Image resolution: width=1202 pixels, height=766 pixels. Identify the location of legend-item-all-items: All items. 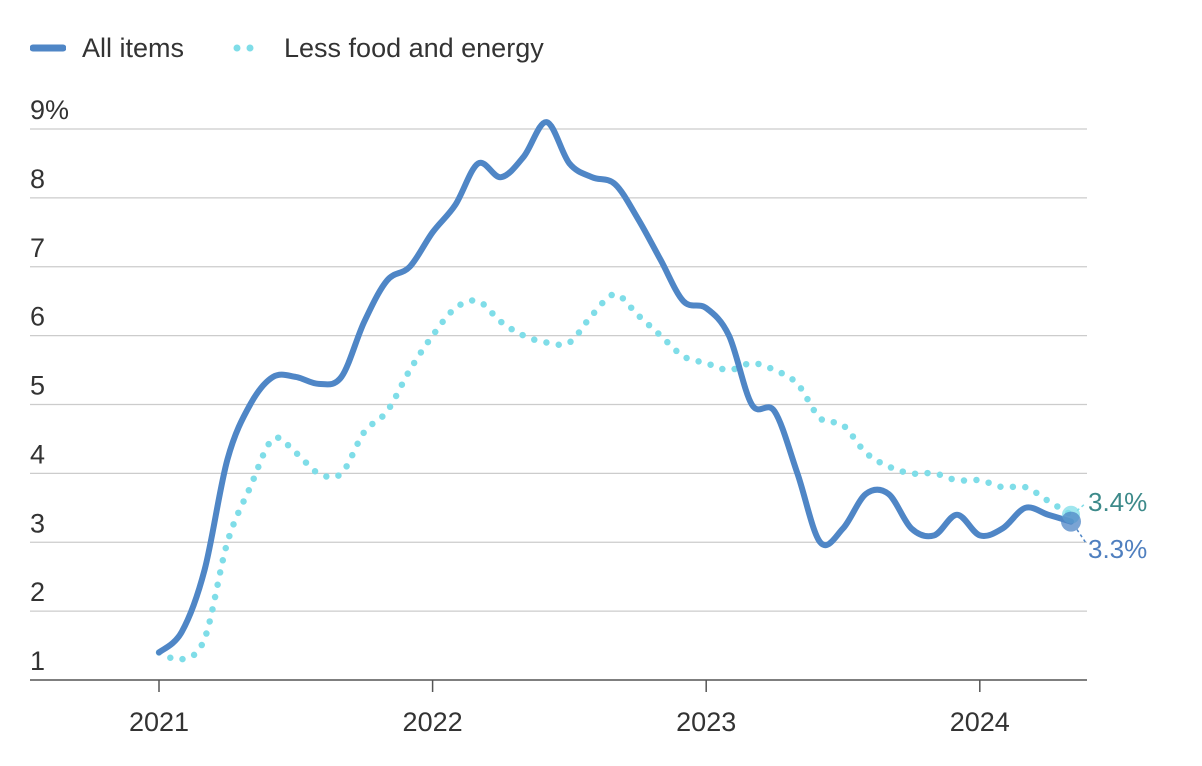
(107, 48).